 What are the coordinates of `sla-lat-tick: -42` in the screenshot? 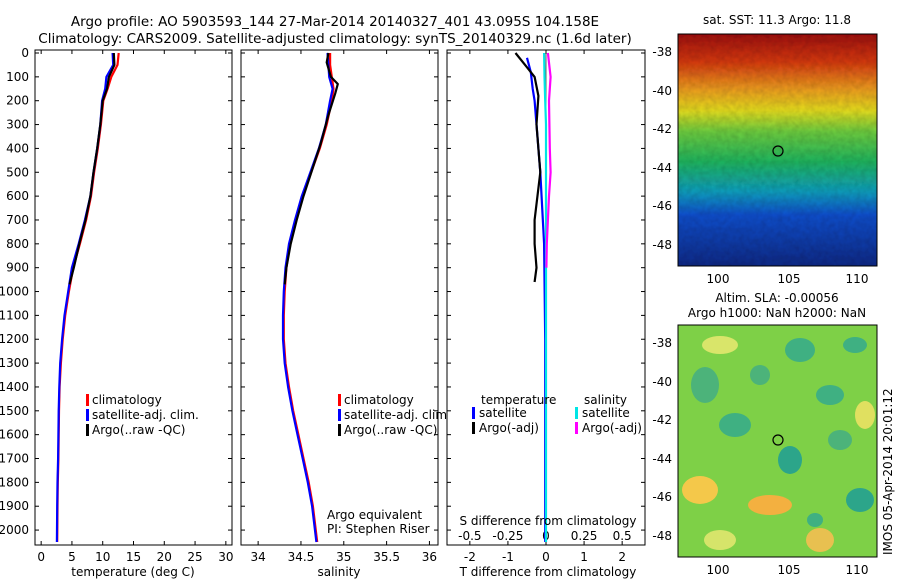 It's located at (662, 420).